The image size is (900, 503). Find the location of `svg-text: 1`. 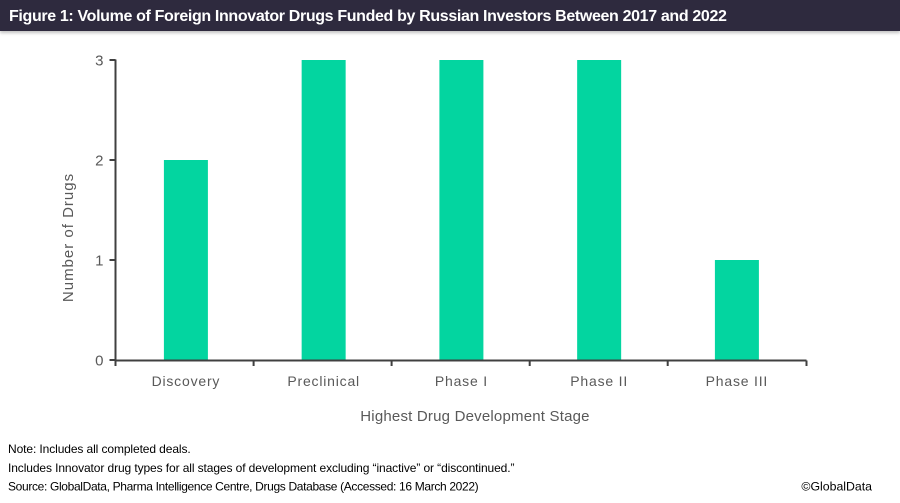

svg-text: 1 is located at coordinates (99, 261).